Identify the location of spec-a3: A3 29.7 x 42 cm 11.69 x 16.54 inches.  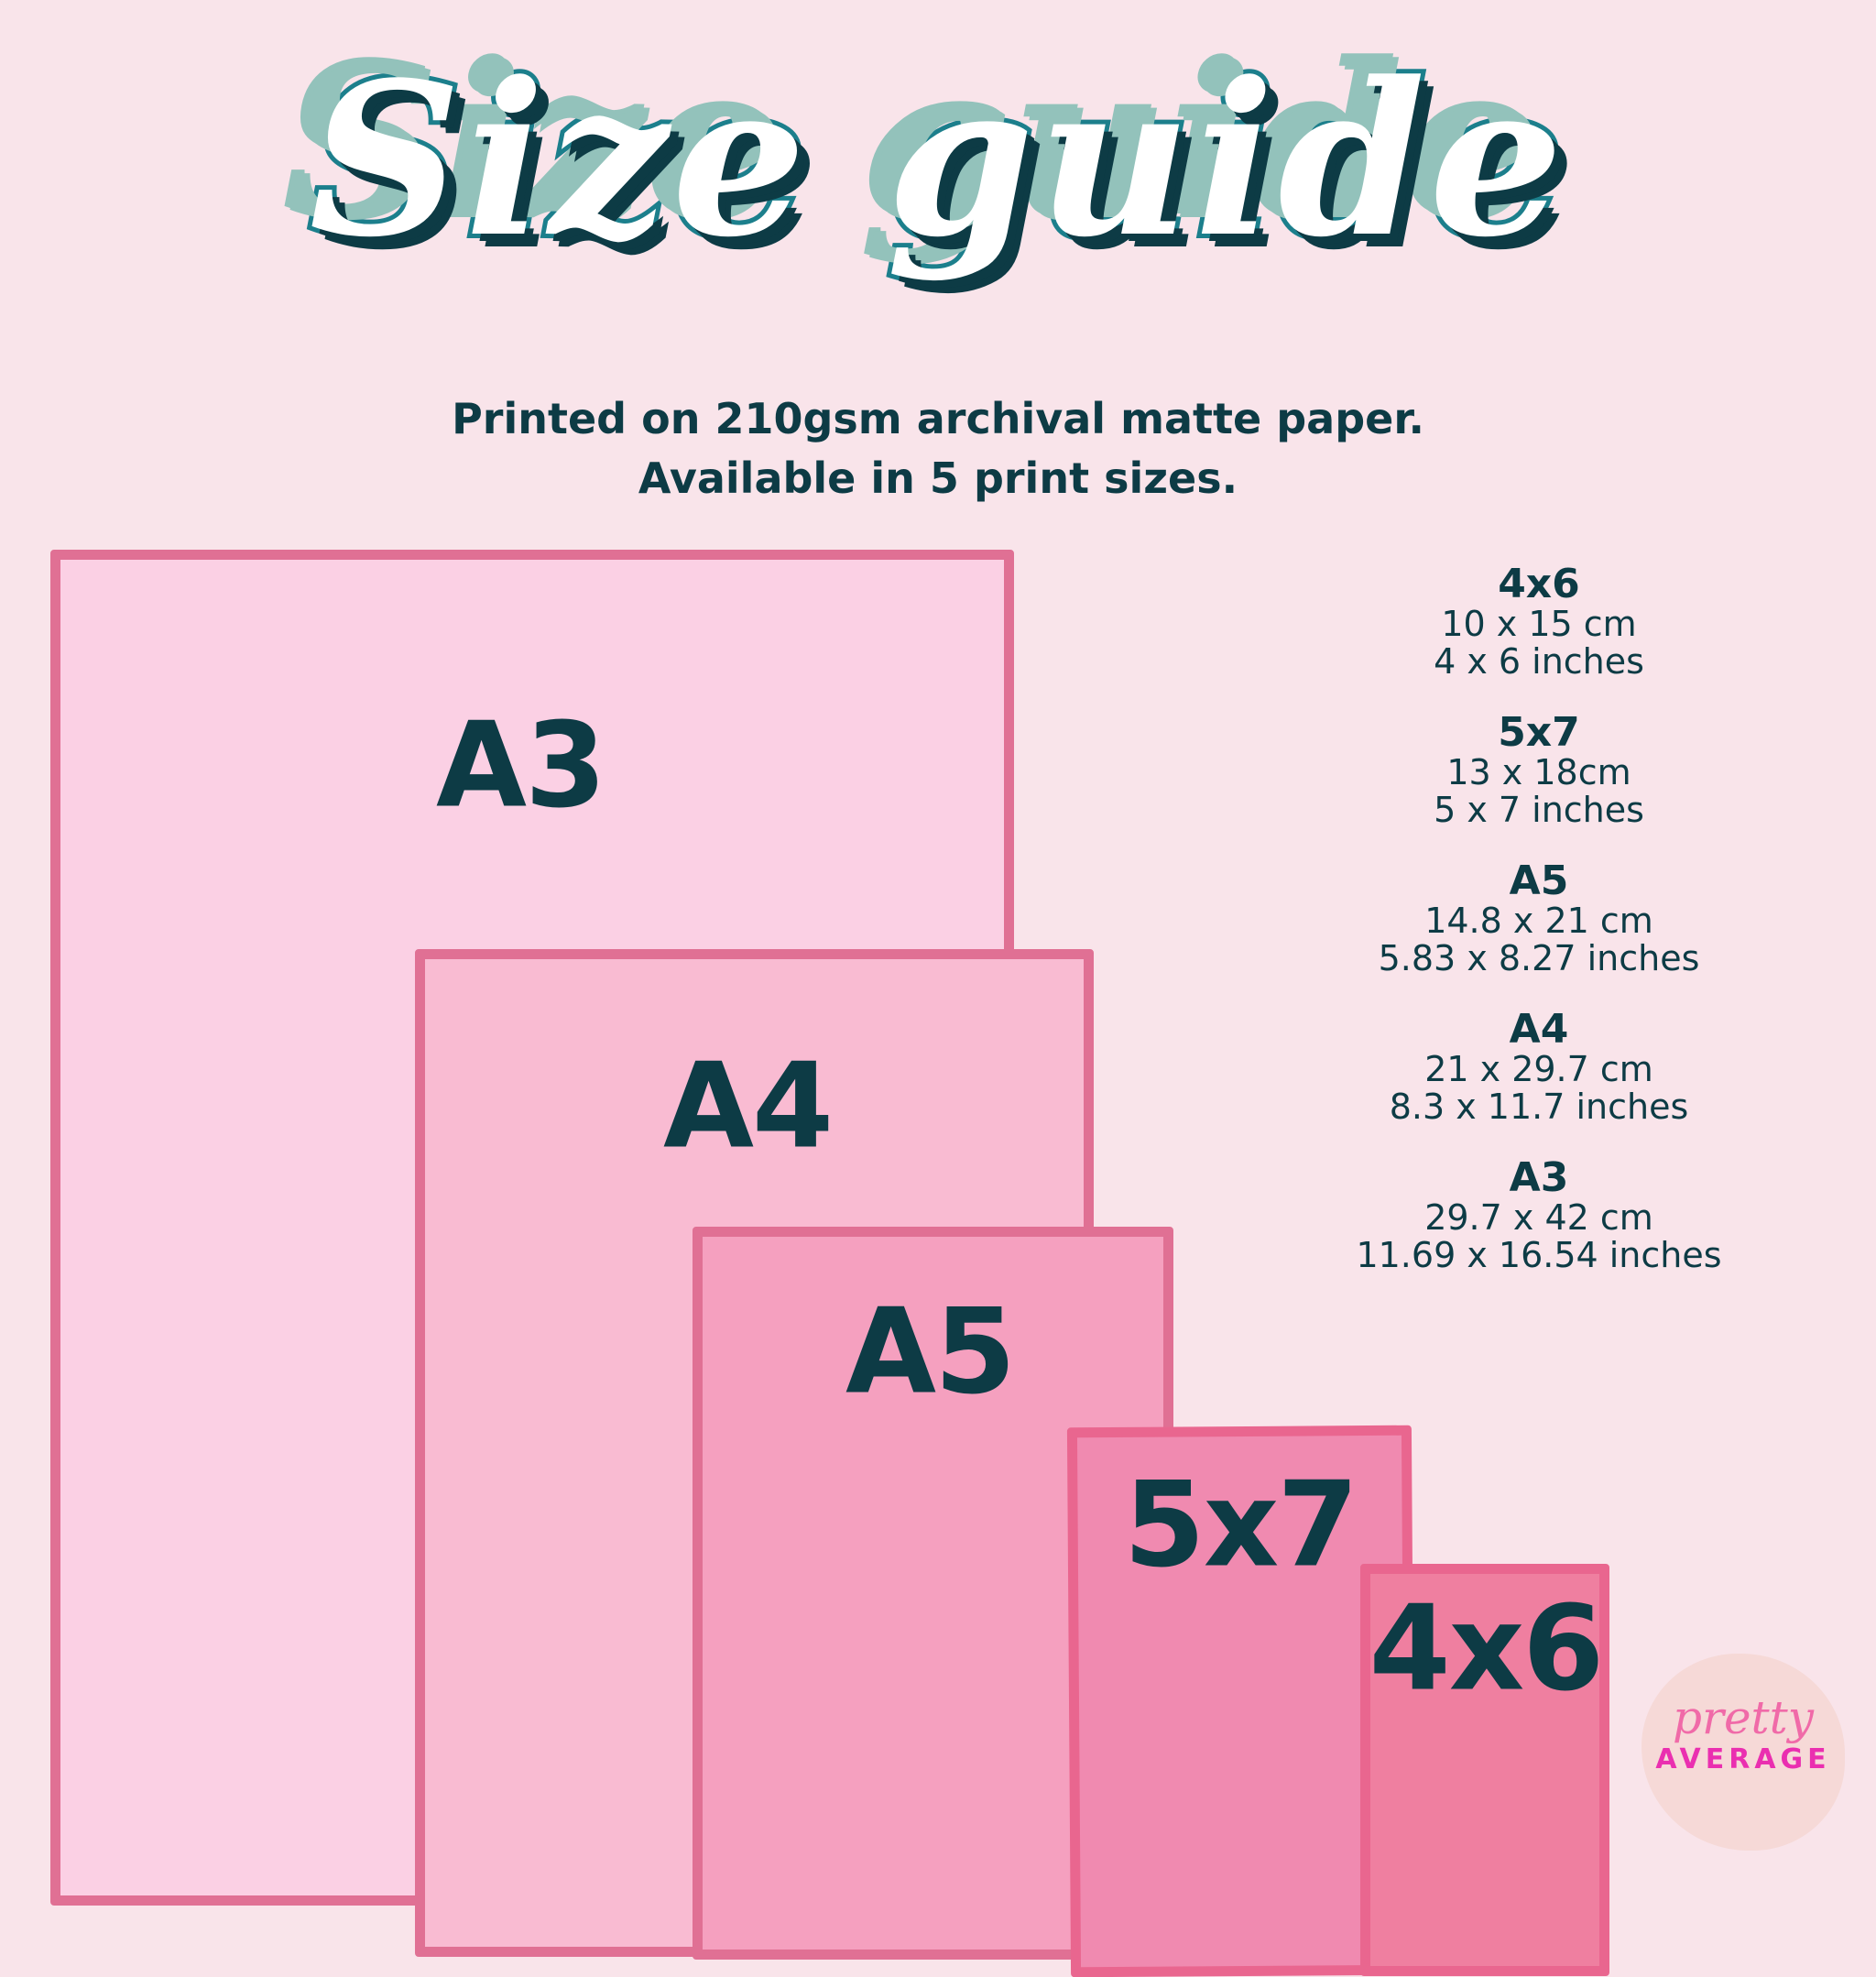
(1539, 1216).